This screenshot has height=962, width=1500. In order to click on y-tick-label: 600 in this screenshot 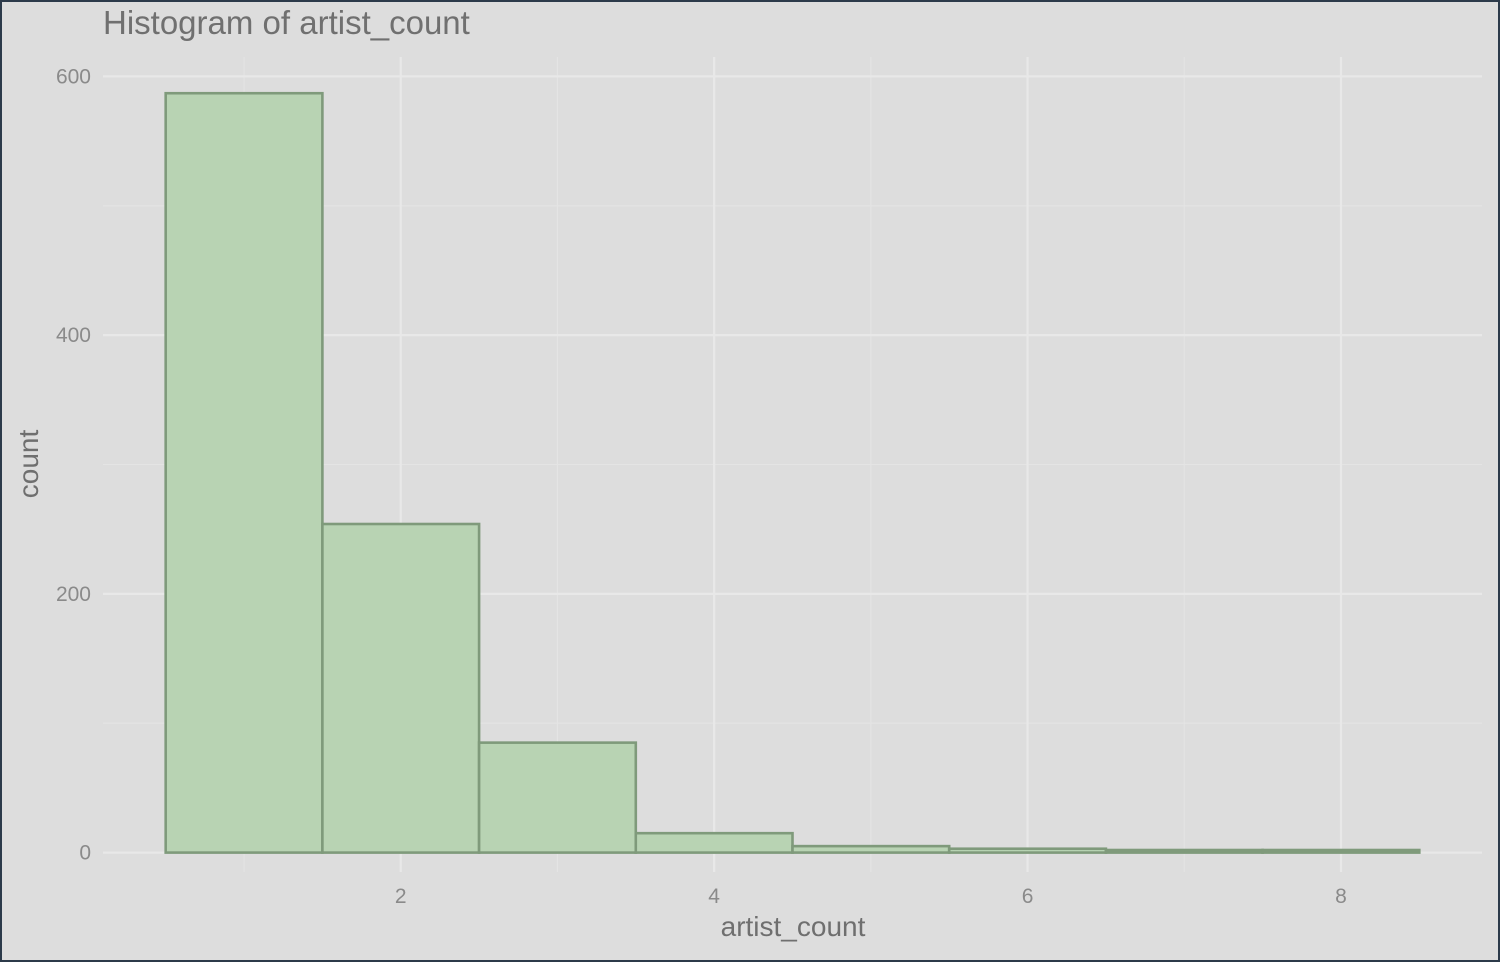, I will do `click(73, 76)`.